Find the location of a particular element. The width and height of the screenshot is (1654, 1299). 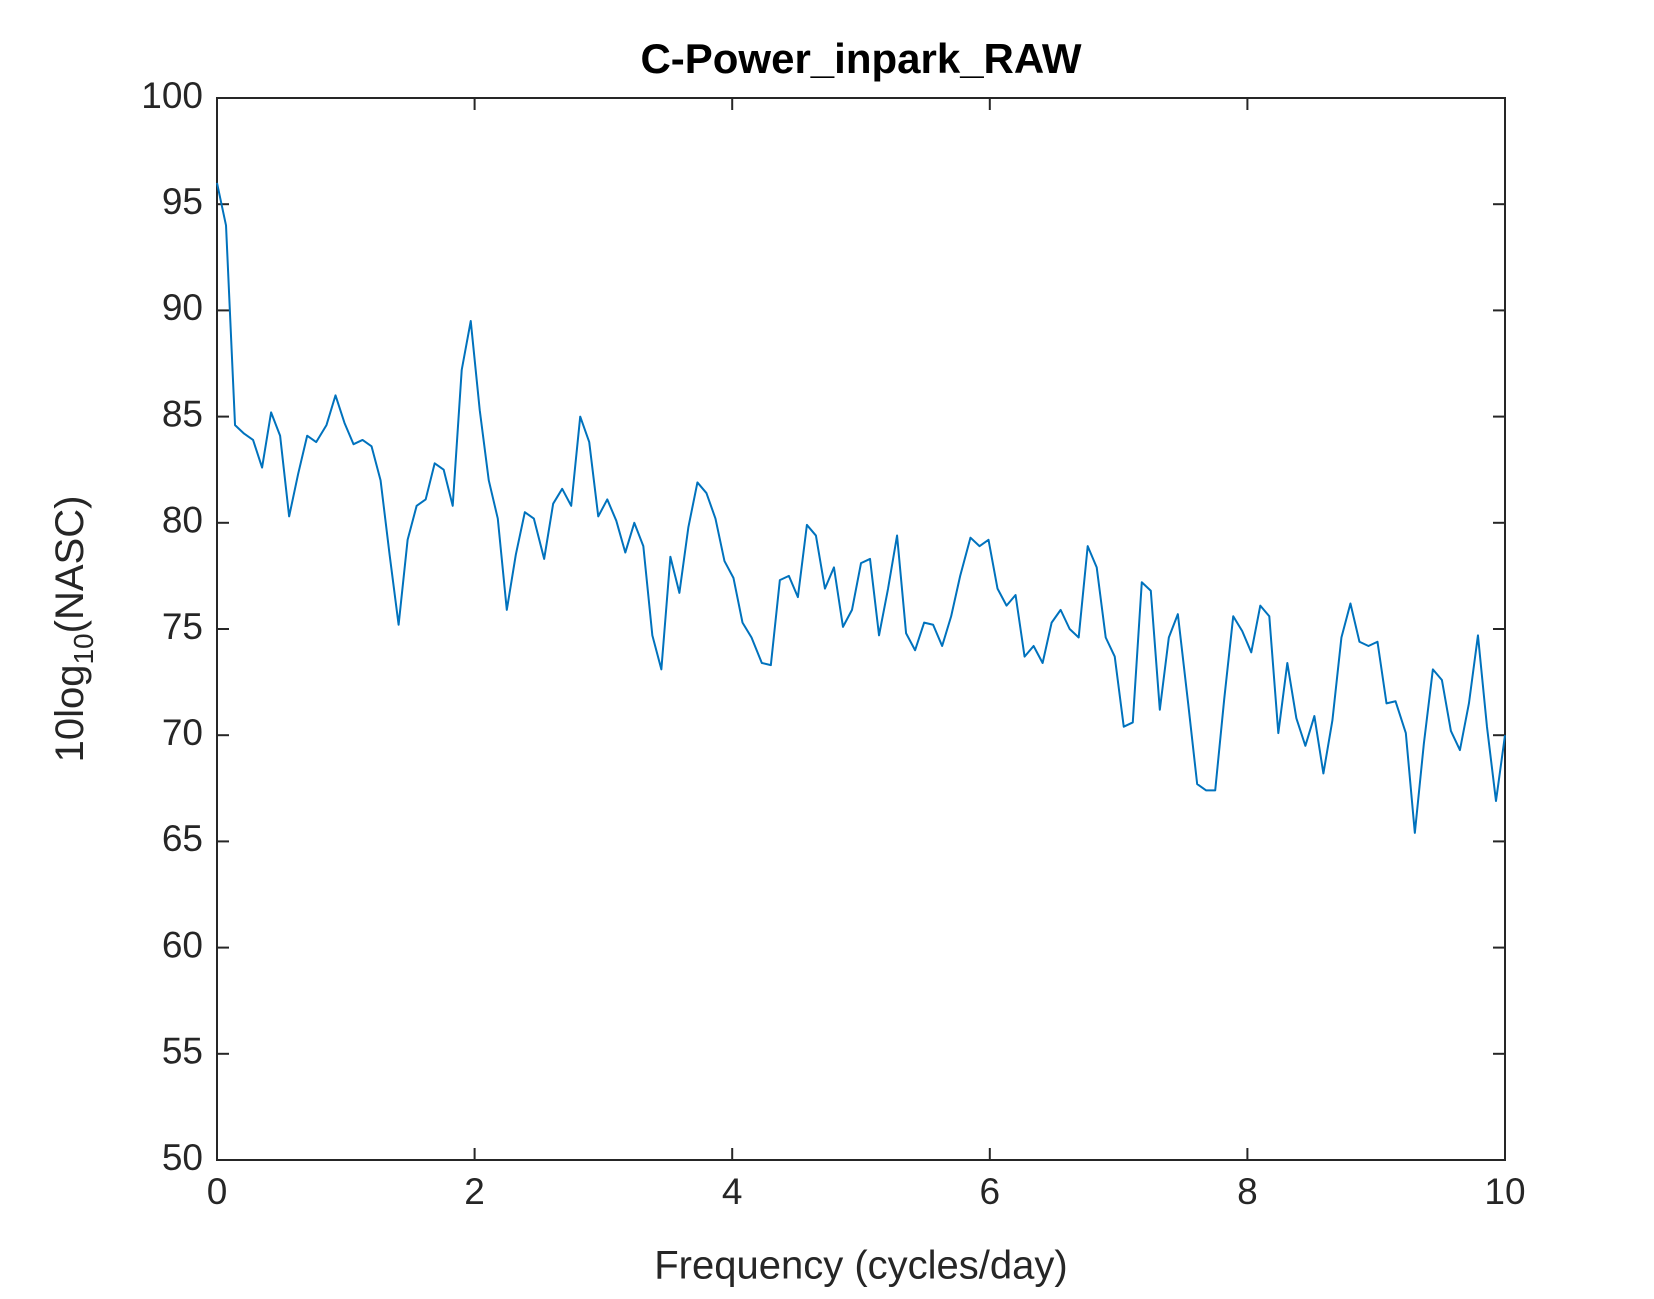

y-tick-label: 95 is located at coordinates (182, 201).